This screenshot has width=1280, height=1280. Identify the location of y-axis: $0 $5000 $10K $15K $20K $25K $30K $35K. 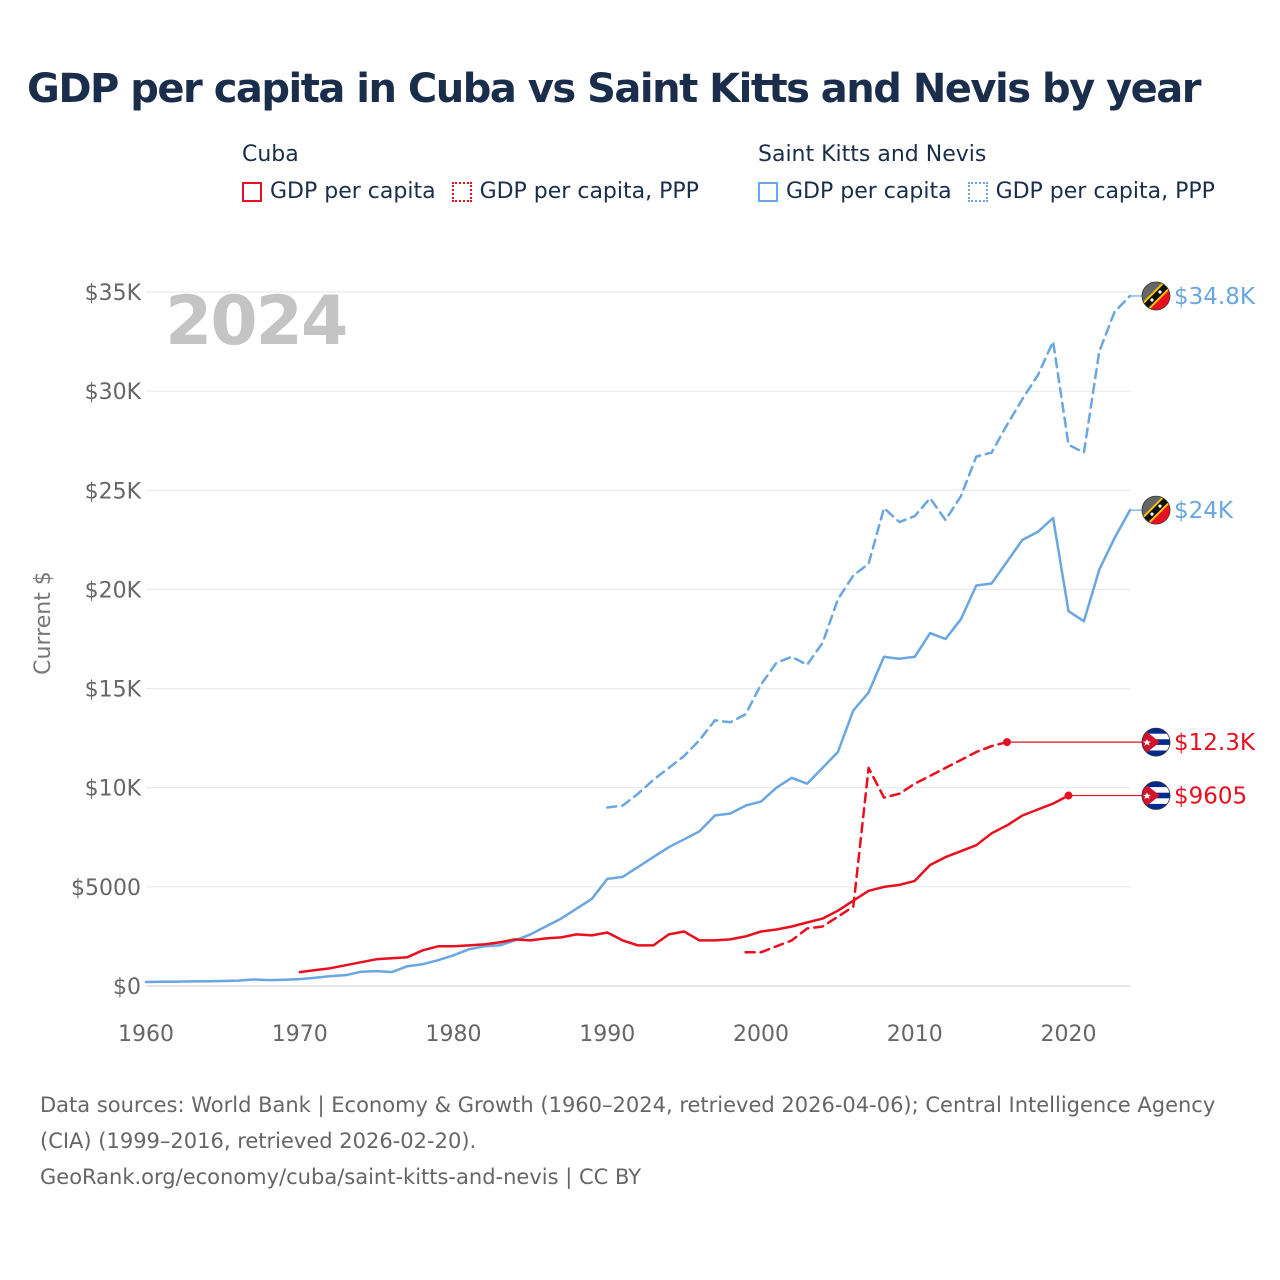
(106, 640).